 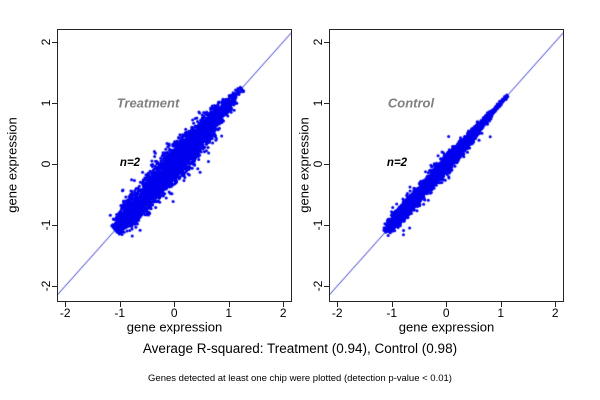 What do you see at coordinates (174, 327) in the screenshot?
I see `treatment-x-axis-title: gene expression` at bounding box center [174, 327].